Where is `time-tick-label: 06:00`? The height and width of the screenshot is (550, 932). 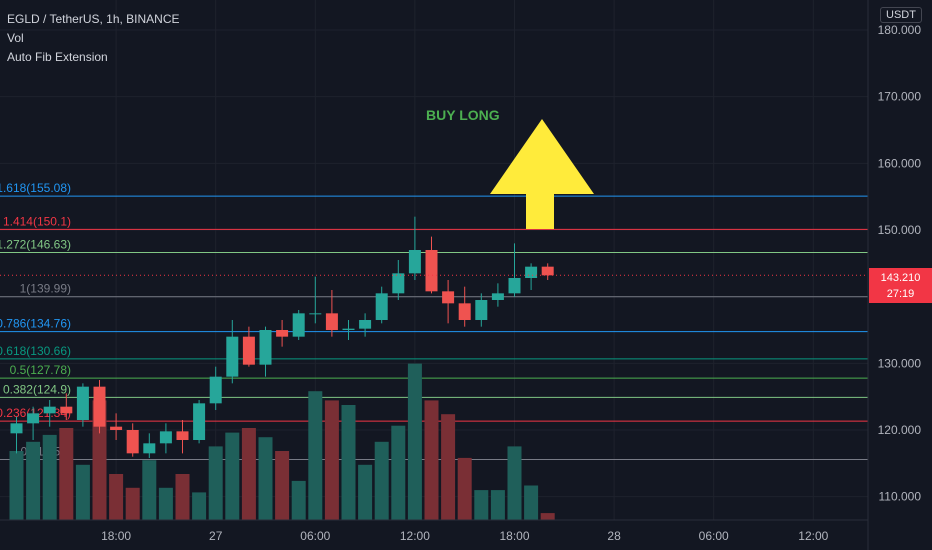 time-tick-label: 06:00 is located at coordinates (315, 536).